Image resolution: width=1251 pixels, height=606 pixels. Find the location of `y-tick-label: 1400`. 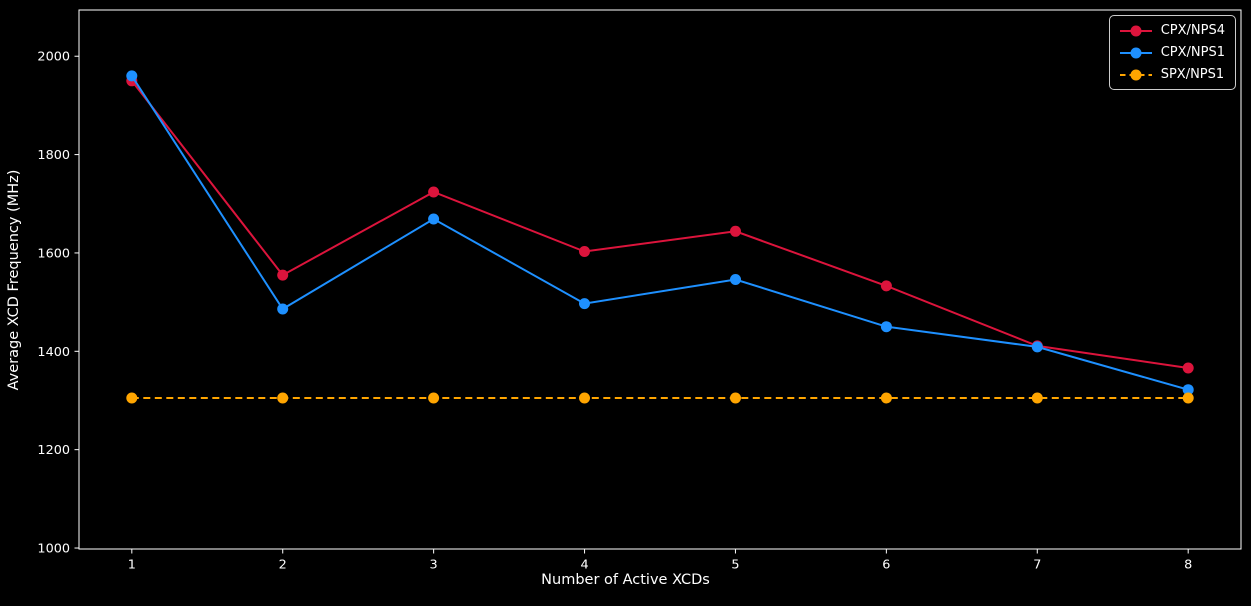

y-tick-label: 1400 is located at coordinates (53, 352).